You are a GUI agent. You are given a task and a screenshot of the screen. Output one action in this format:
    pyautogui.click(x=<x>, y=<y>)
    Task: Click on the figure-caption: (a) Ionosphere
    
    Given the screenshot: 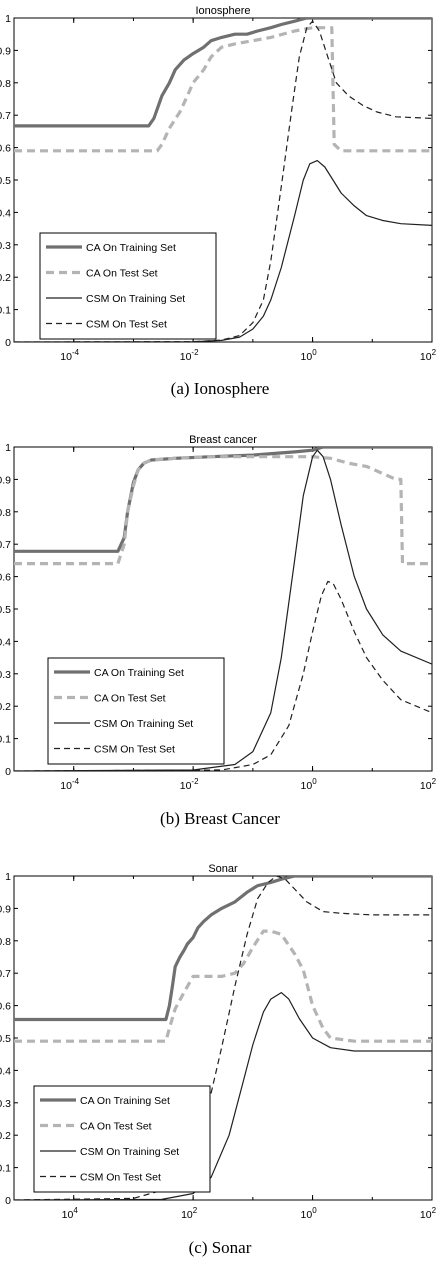 What is the action you would take?
    pyautogui.click(x=220, y=388)
    